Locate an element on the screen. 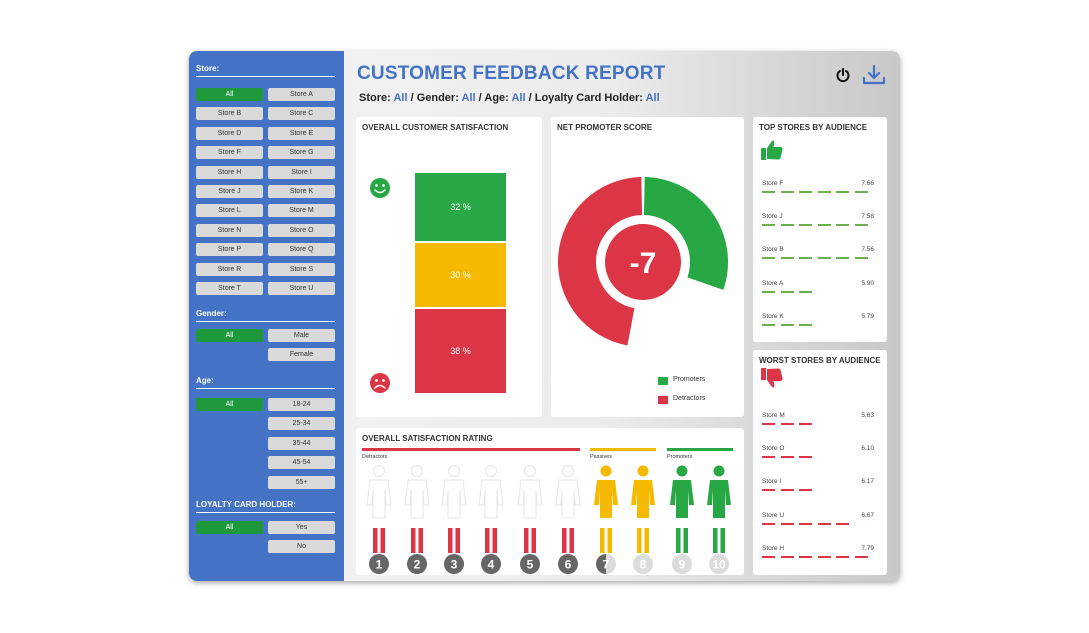 This screenshot has width=1089, height=633. top-store-score: 7.66 is located at coordinates (867, 183).